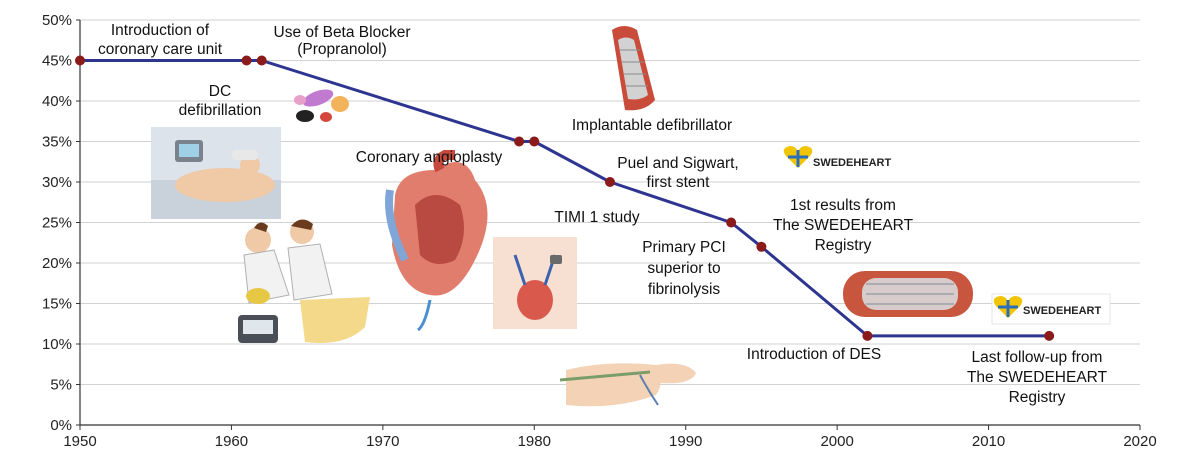 The image size is (1200, 465). I want to click on x-tick-label: 1960, so click(231, 441).